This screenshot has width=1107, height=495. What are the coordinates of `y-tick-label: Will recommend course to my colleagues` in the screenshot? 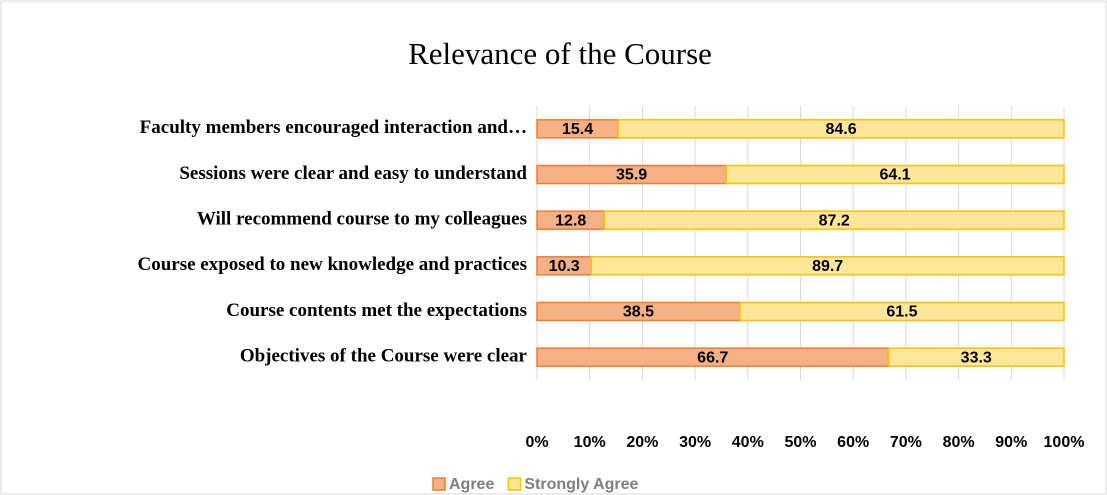 It's located at (362, 219).